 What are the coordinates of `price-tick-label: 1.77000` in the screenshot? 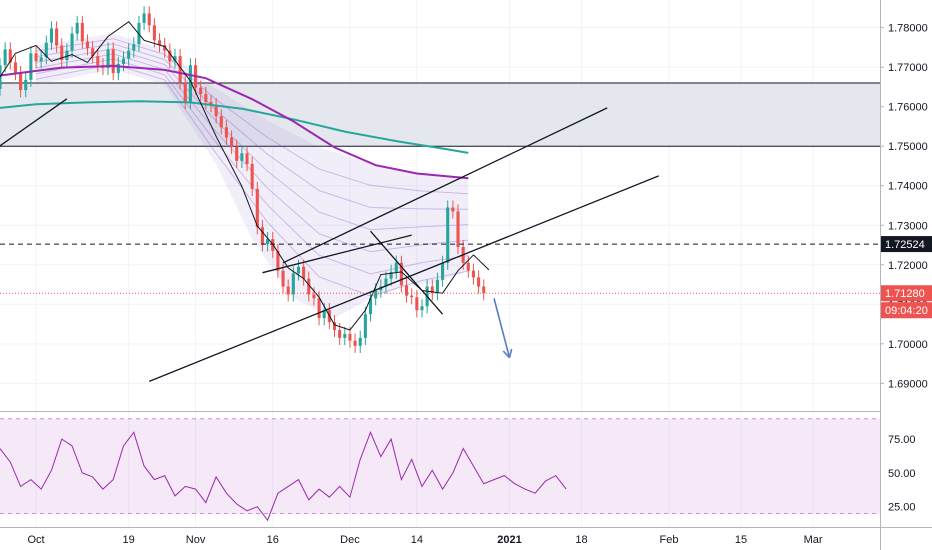 It's located at (908, 68).